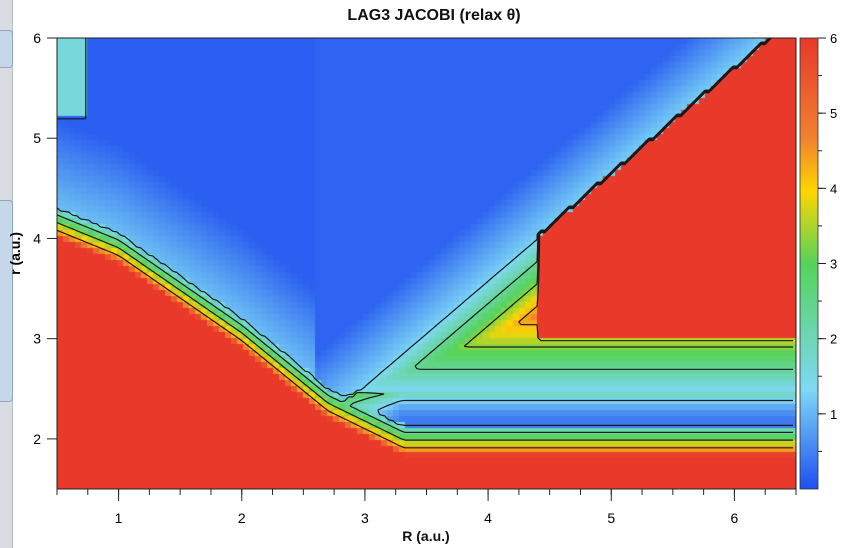 The width and height of the screenshot is (846, 548). Describe the element at coordinates (425, 536) in the screenshot. I see `x-axis-label: R (a.u.)` at that location.